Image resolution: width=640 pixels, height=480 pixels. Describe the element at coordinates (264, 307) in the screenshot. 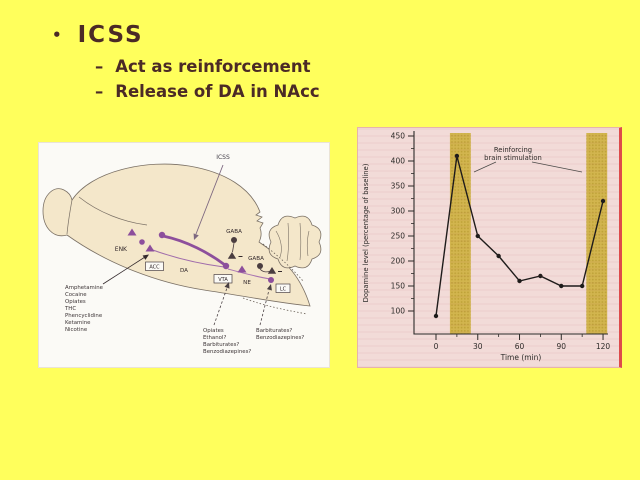

I see `lc-drugs-dashed-arrow` at that location.